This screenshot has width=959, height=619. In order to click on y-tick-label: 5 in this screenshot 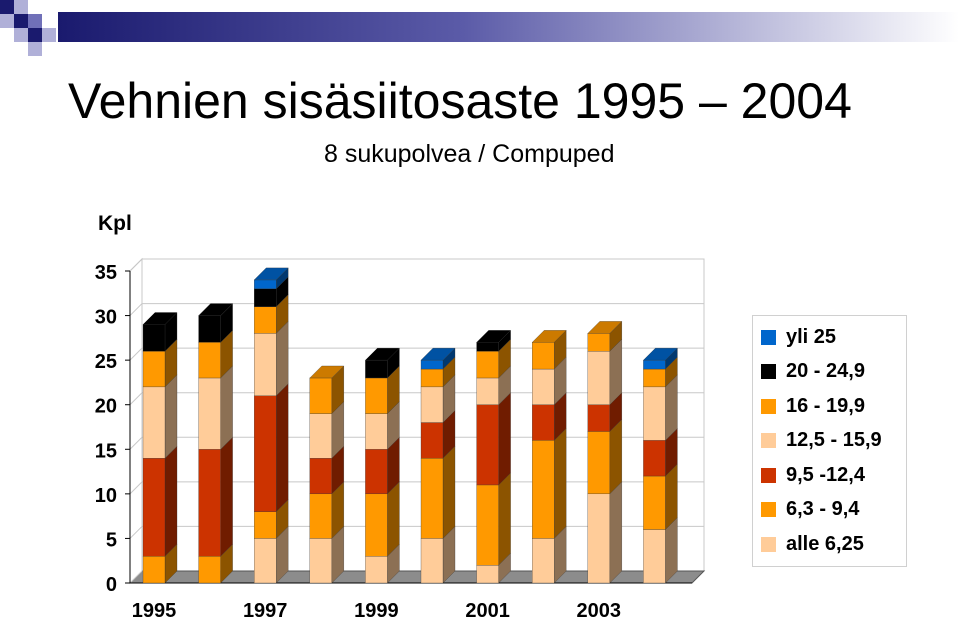, I will do `click(111, 540)`.